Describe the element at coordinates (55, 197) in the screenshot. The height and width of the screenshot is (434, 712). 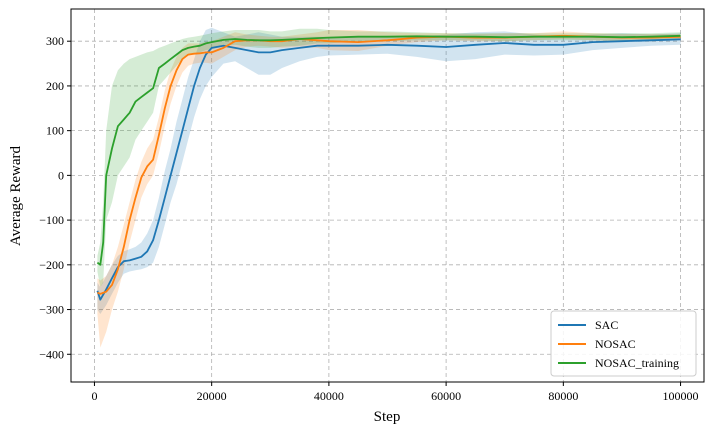
I see `y-axis-ticks: −400 −300 −200 −100 0 100 200 300` at that location.